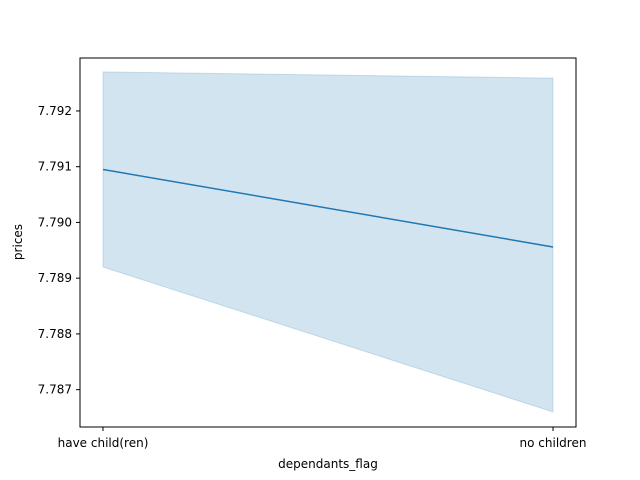 This screenshot has height=480, width=640. I want to click on series-line, so click(328, 208).